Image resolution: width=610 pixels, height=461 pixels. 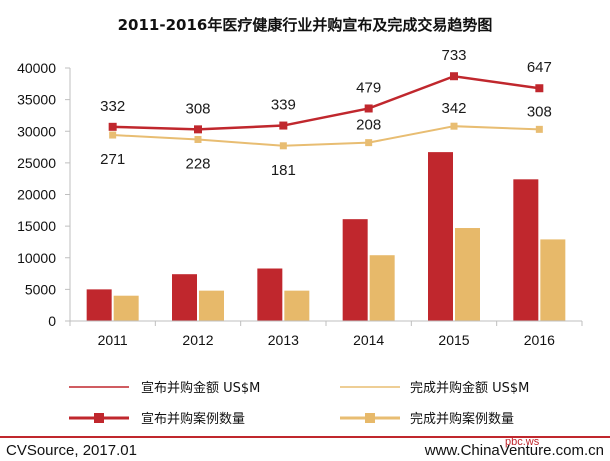 I want to click on line-completed-count, so click(x=326, y=136).